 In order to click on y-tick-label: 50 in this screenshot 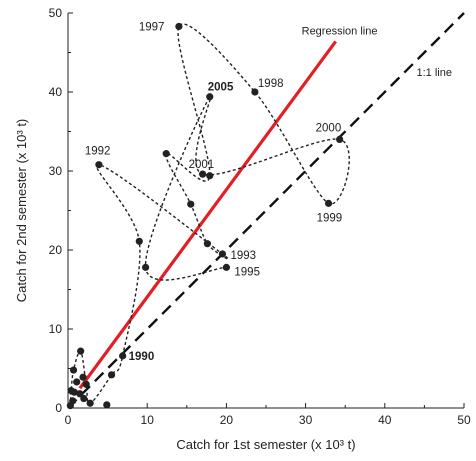, I will do `click(56, 13)`.